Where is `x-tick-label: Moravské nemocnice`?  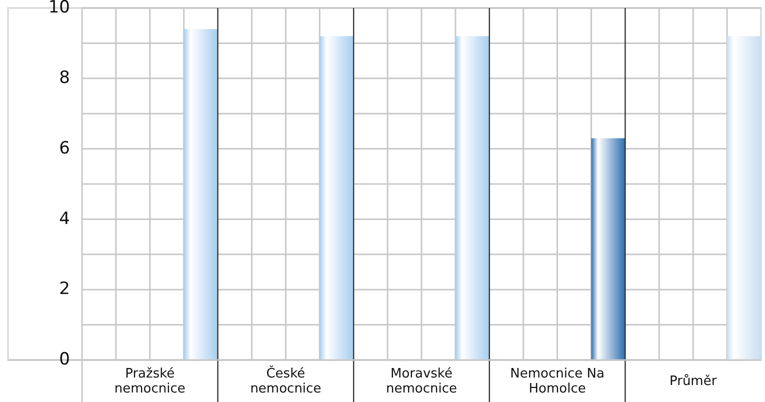 x-tick-label: Moravské nemocnice is located at coordinates (421, 381).